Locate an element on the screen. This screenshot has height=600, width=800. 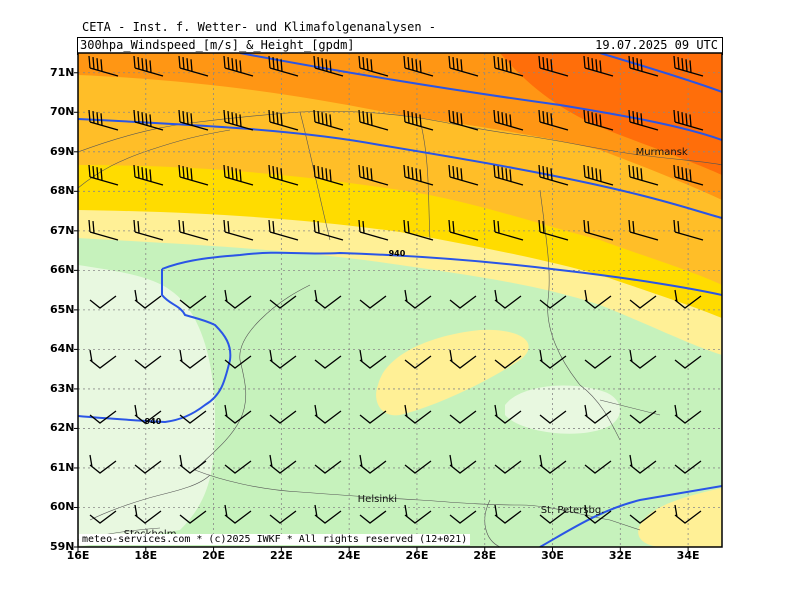
city-label: St. Petersbg. is located at coordinates (572, 511).